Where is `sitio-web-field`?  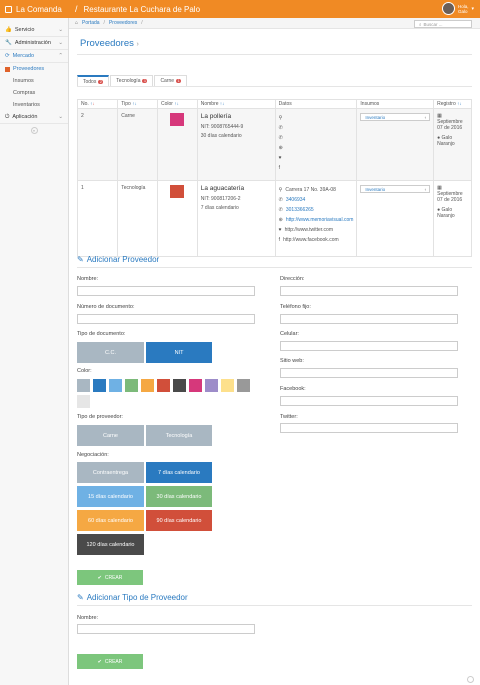
sitio-web-field is located at coordinates (369, 373).